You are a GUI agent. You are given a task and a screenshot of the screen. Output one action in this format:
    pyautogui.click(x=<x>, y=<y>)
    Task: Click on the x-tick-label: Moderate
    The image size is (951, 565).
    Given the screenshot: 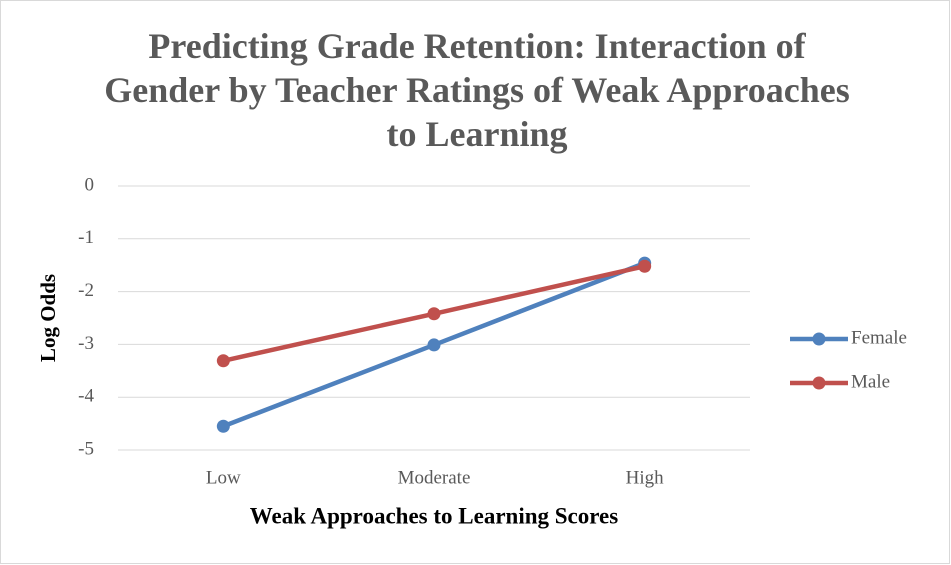 What is the action you would take?
    pyautogui.click(x=434, y=477)
    